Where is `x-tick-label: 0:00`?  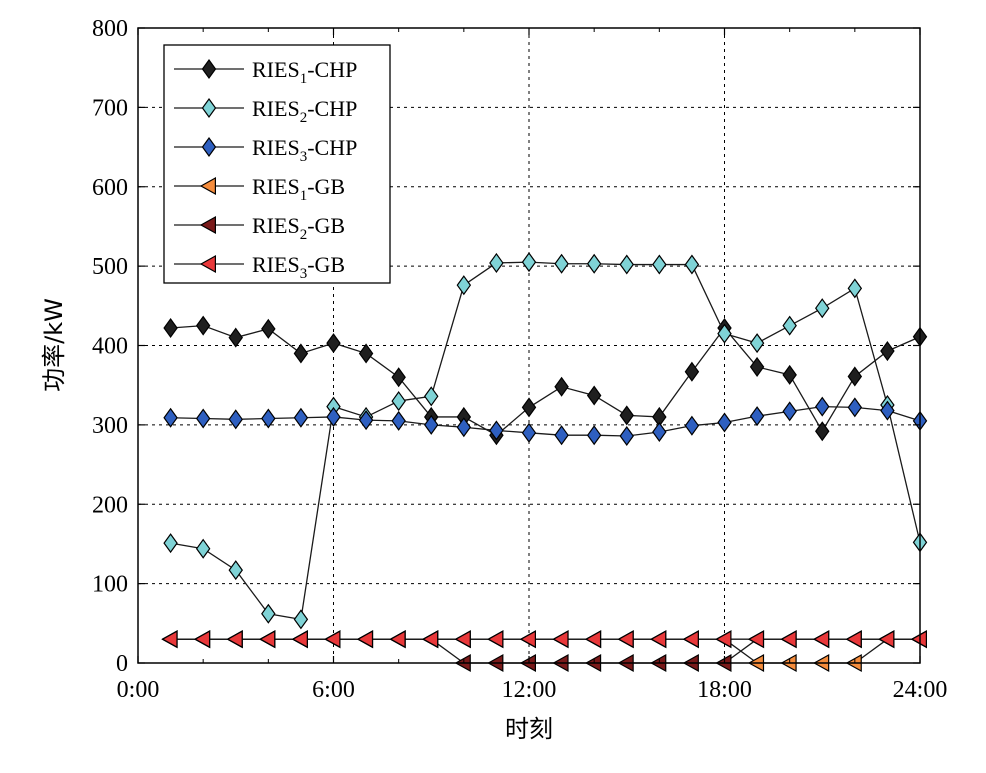 x-tick-label: 0:00 is located at coordinates (138, 690).